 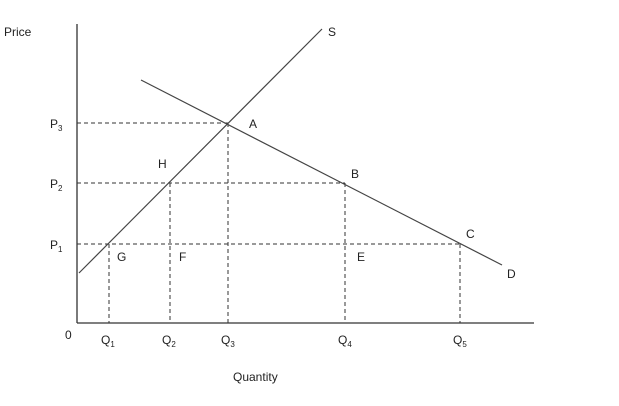 I want to click on q5-label: Q5, so click(x=460, y=341).